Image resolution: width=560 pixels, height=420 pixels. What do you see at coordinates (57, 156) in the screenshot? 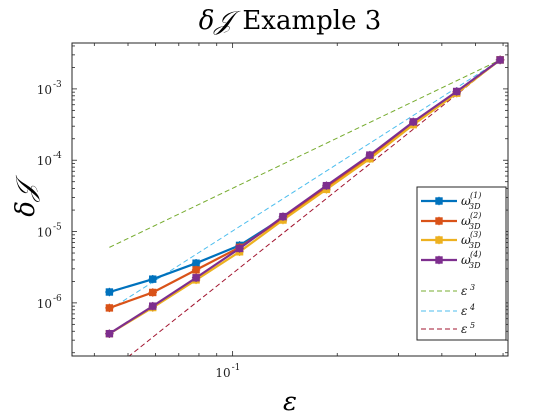
I see `y-tick-label-exponent: -4` at bounding box center [57, 156].